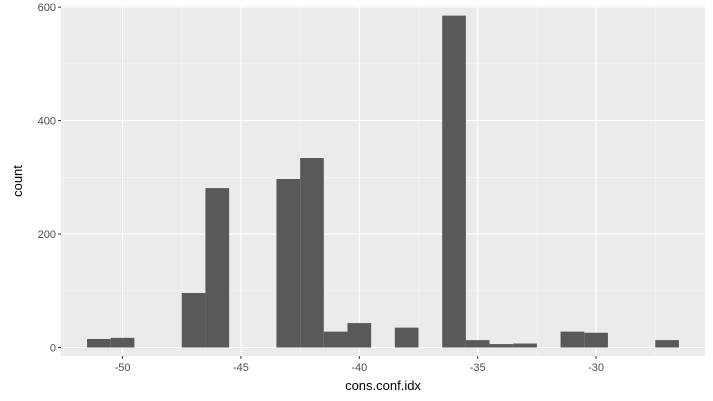 Image resolution: width=713 pixels, height=401 pixels. I want to click on y-tick-label: 0, so click(53, 348).